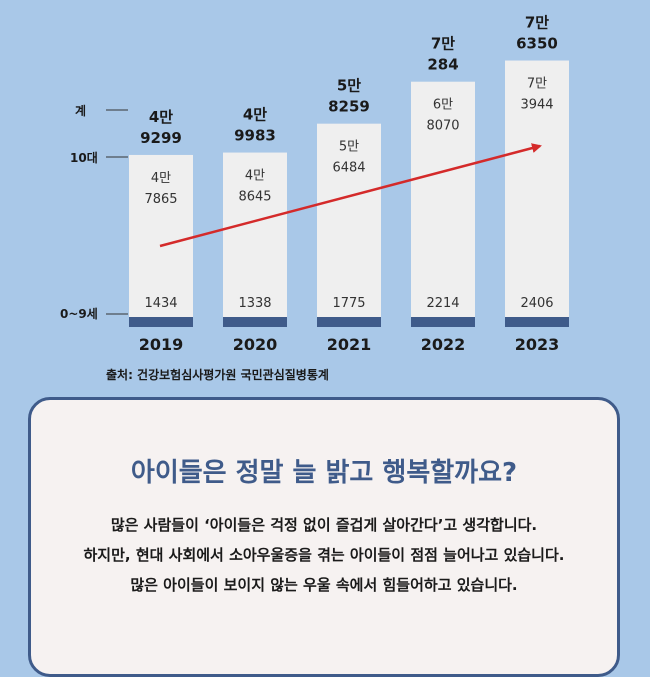 Image resolution: width=650 pixels, height=677 pixels. Describe the element at coordinates (324, 473) in the screenshot. I see `card-title: 아이들은 정말 늘 밝고 행복할까요?` at that location.